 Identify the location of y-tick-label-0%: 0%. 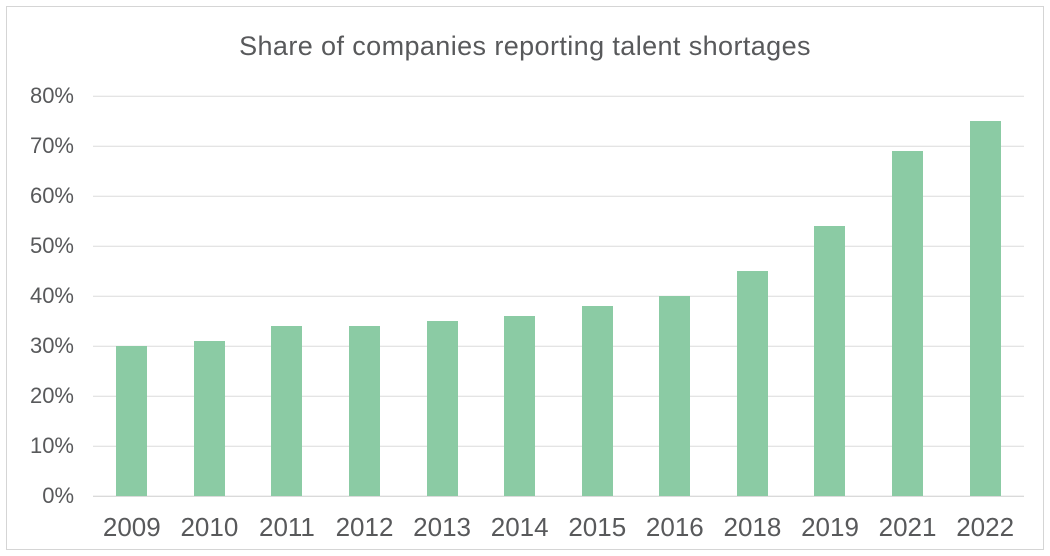
(58, 495).